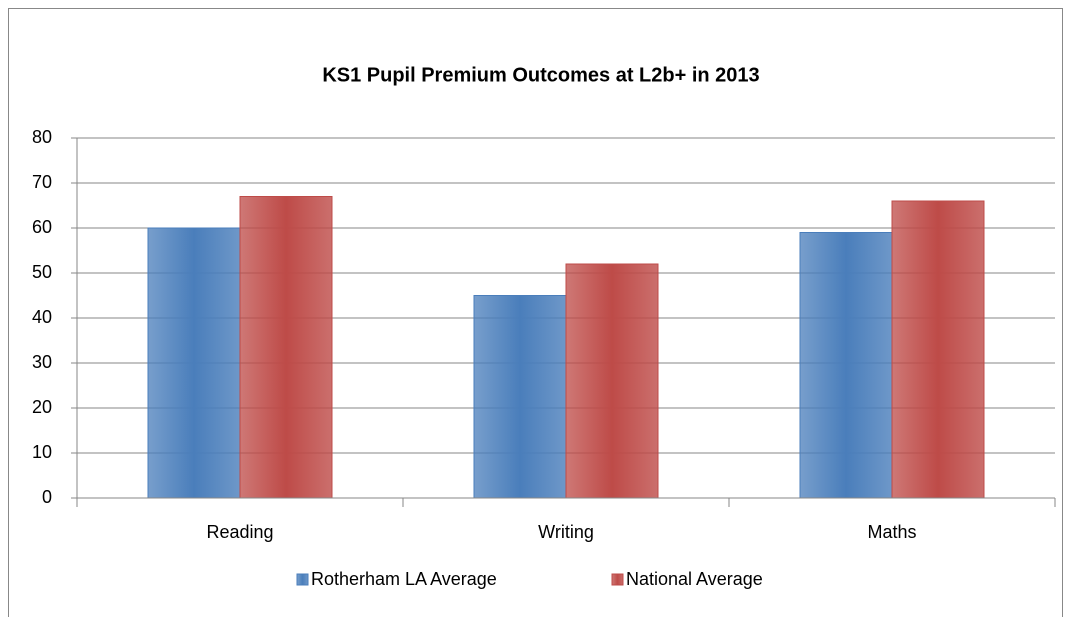 This screenshot has height=617, width=1071. Describe the element at coordinates (42, 362) in the screenshot. I see `y-tick-label: 30` at that location.